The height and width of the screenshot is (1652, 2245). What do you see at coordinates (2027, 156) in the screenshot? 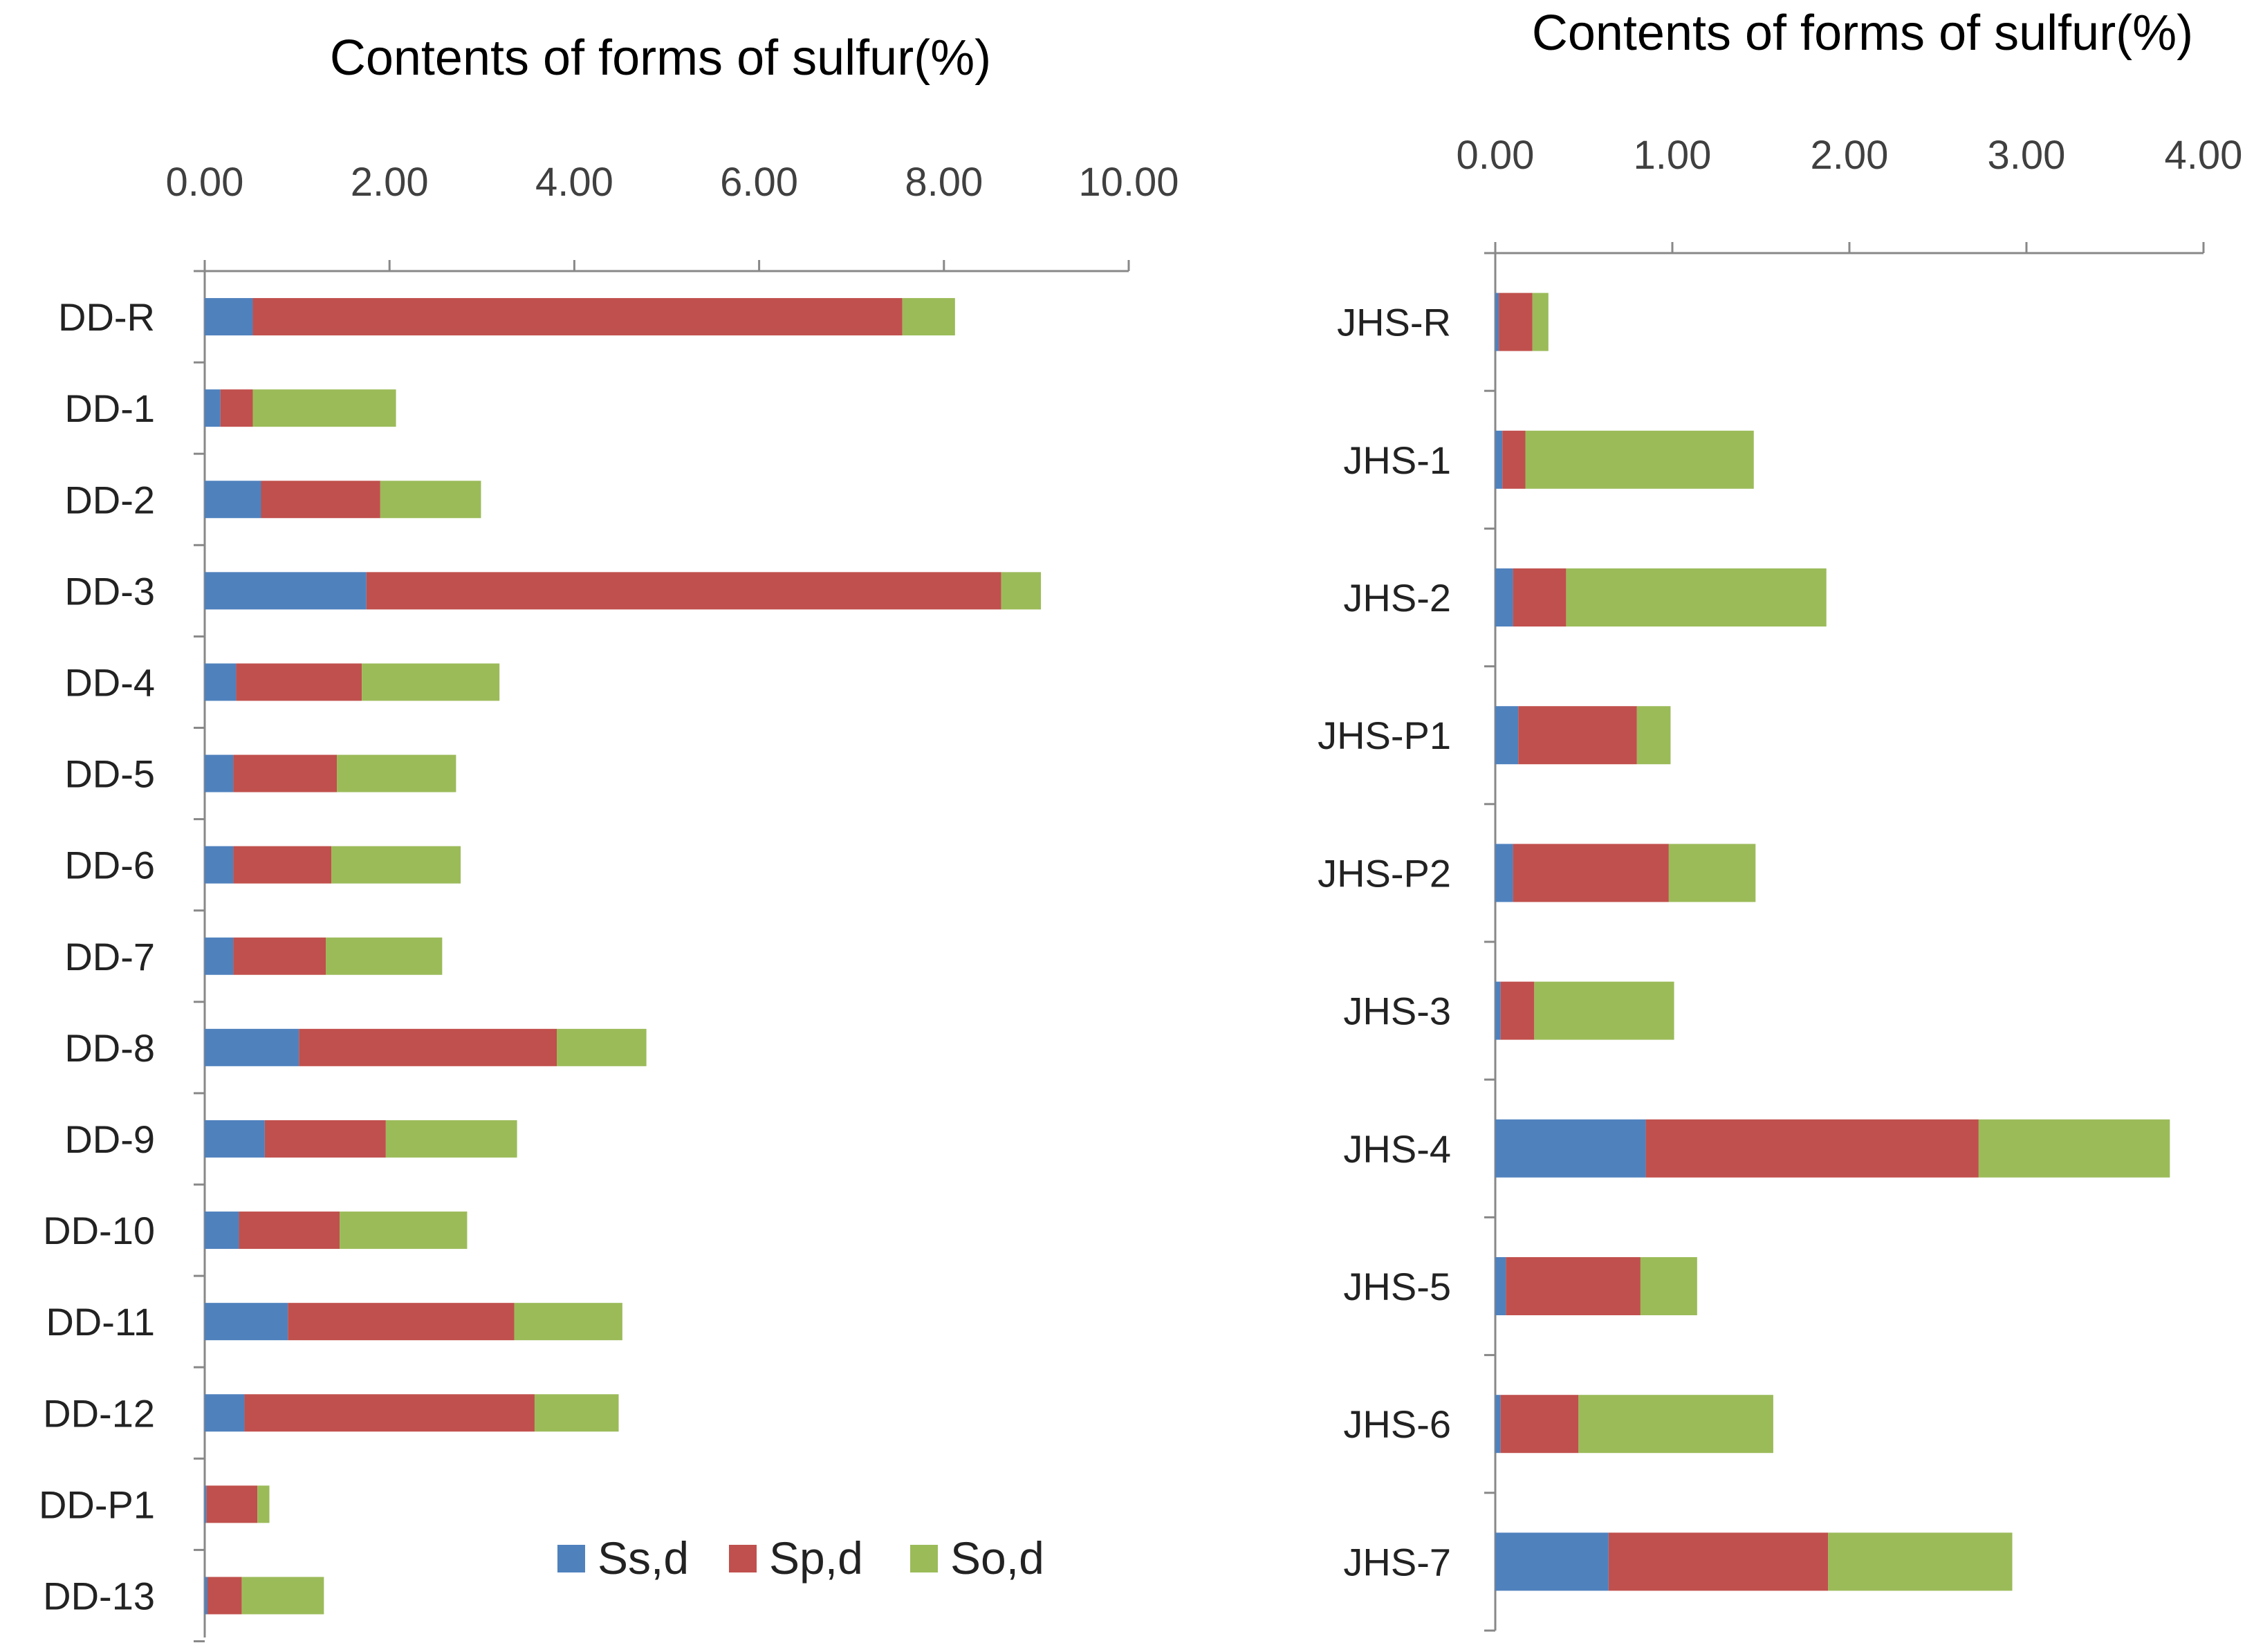
I see `right-x-tick-label: 3.00` at bounding box center [2027, 156].